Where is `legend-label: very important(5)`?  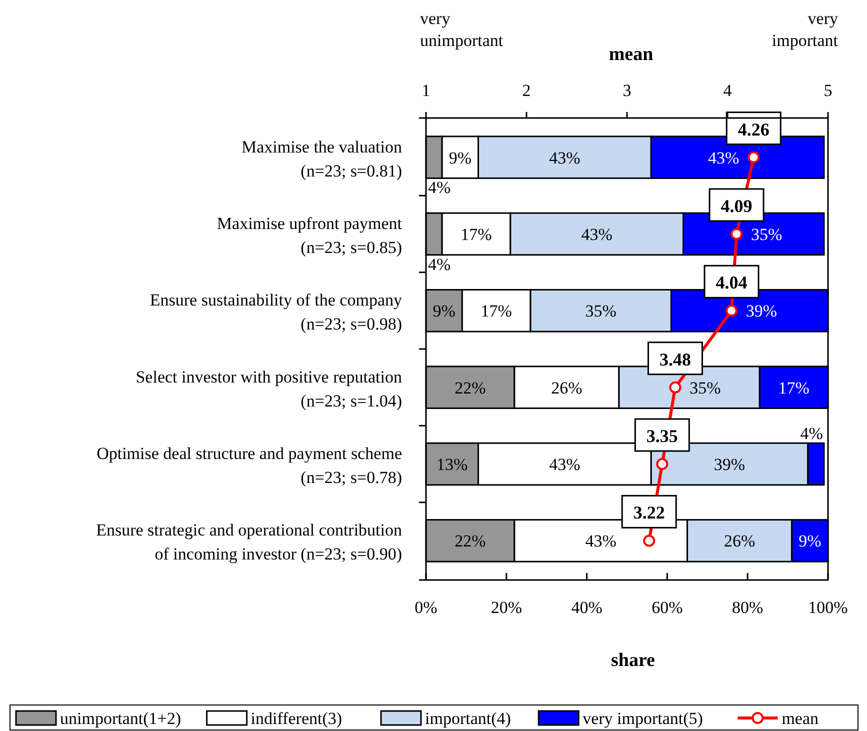
legend-label: very important(5) is located at coordinates (642, 718).